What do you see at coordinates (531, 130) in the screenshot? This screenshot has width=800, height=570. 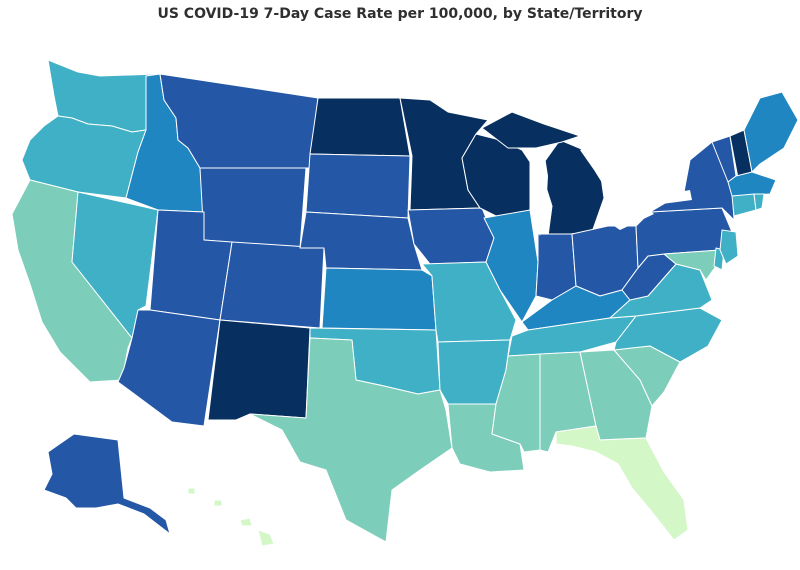 I see `state-MI-UP` at bounding box center [531, 130].